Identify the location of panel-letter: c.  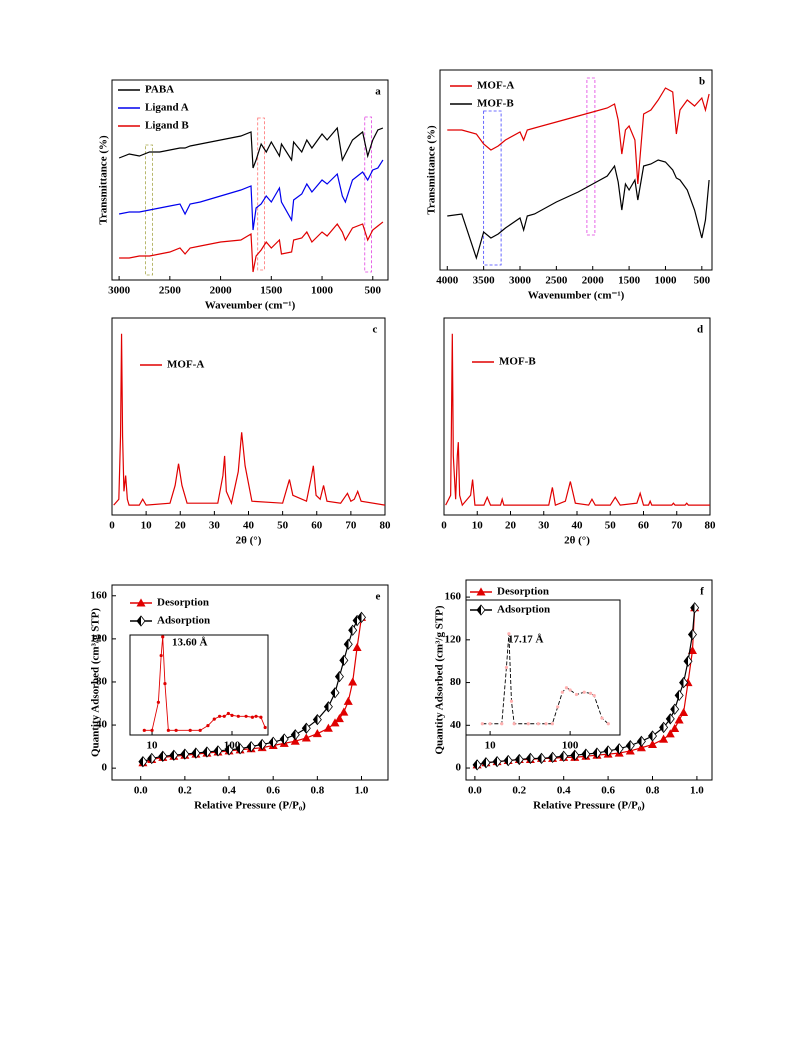
(375, 330).